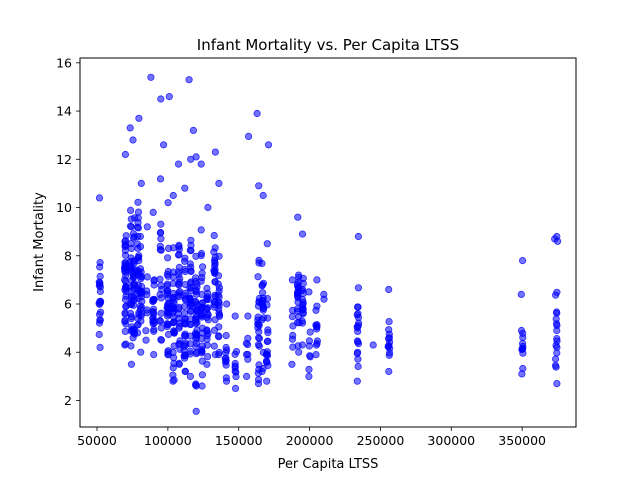  Describe the element at coordinates (64, 159) in the screenshot. I see `y-tick-label: 12` at that location.